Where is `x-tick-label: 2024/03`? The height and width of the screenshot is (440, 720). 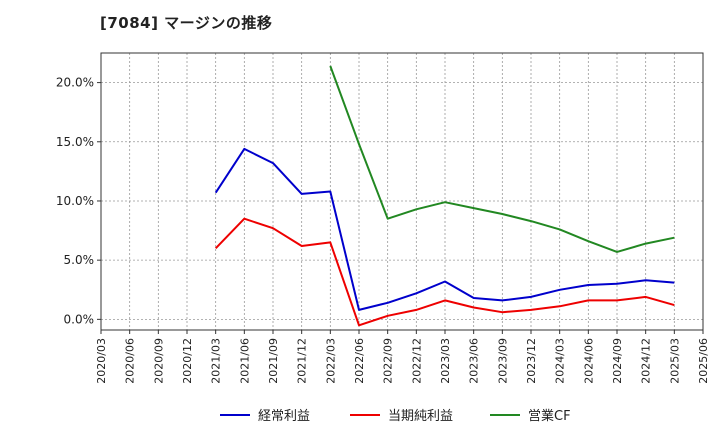
x-tick-label: 2024/03 is located at coordinates (560, 361).